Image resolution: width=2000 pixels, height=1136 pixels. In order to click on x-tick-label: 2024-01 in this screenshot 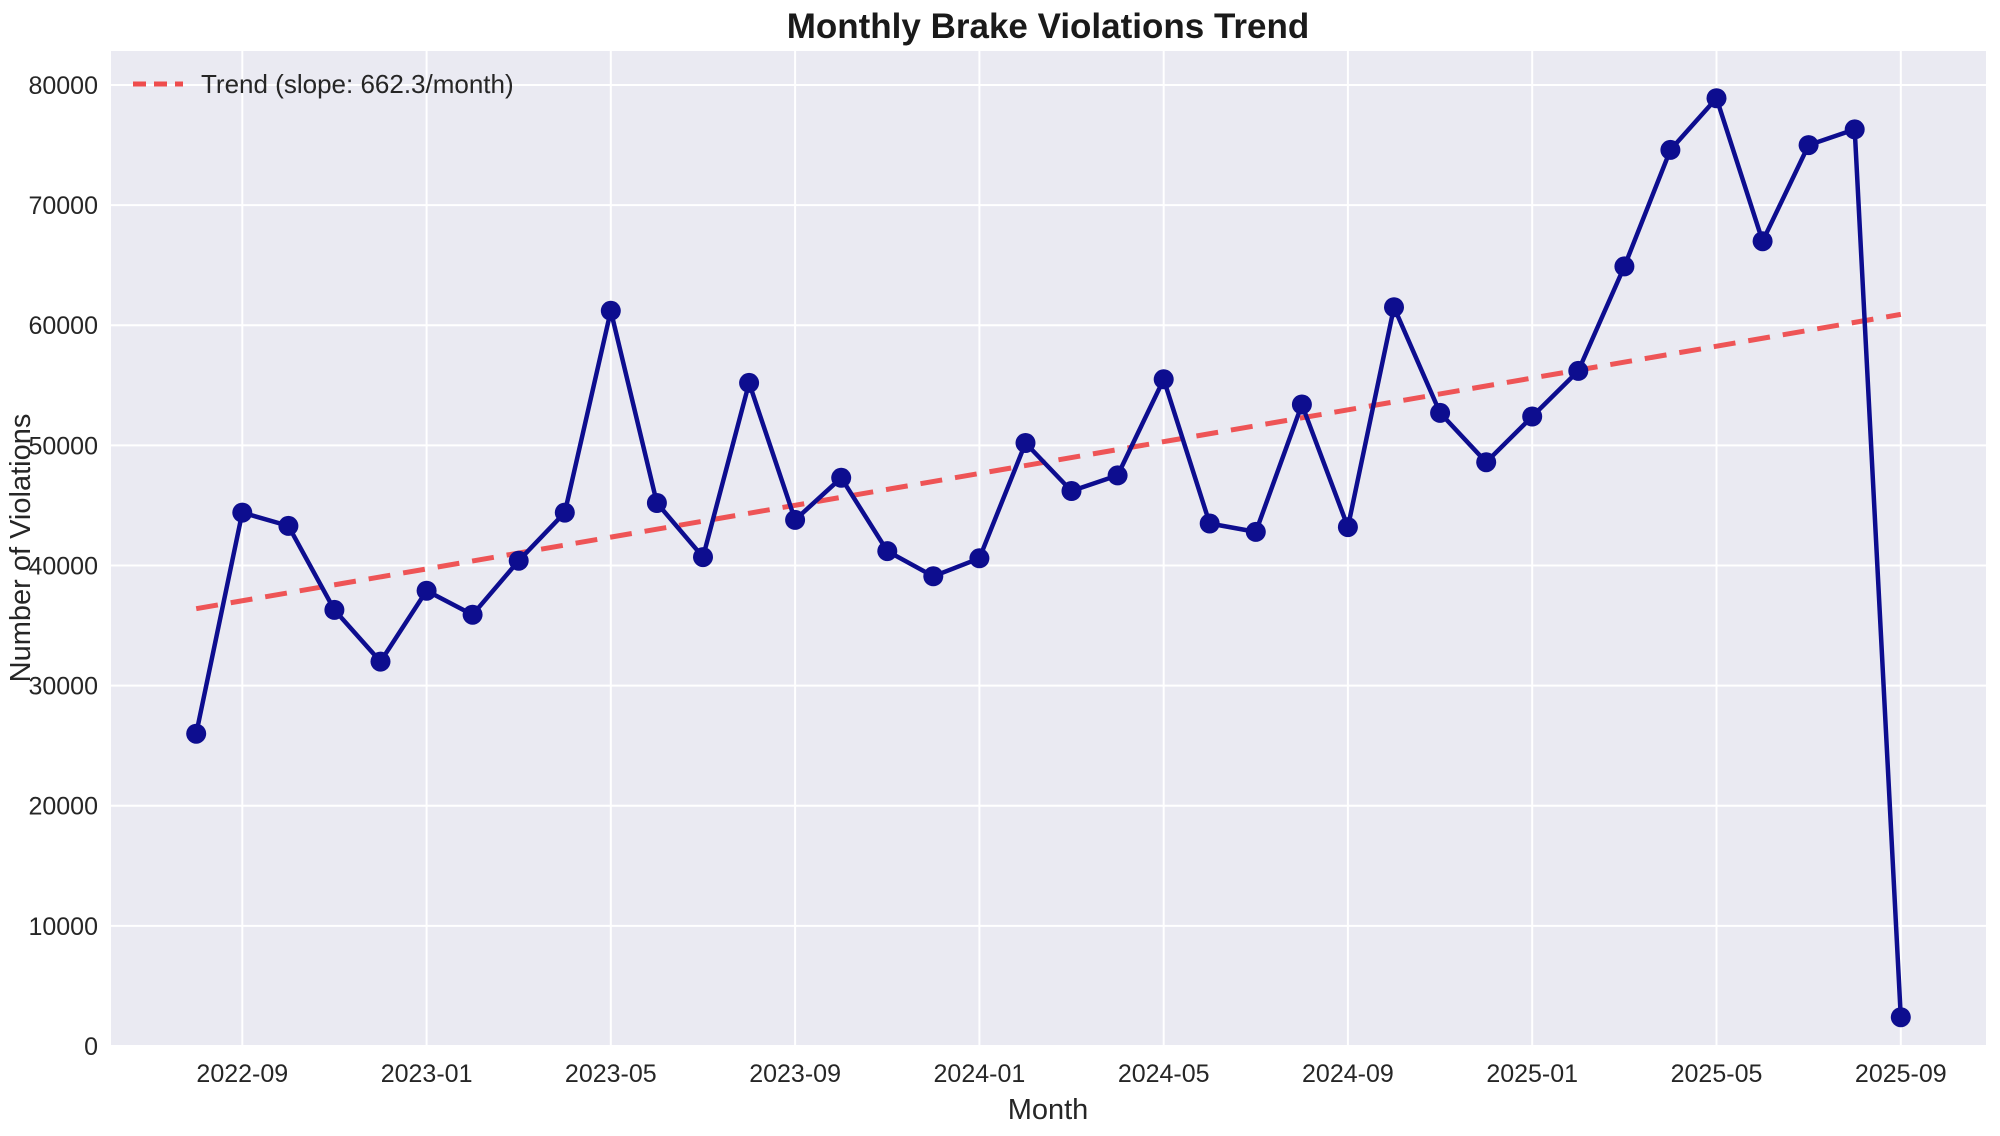, I will do `click(980, 1074)`.